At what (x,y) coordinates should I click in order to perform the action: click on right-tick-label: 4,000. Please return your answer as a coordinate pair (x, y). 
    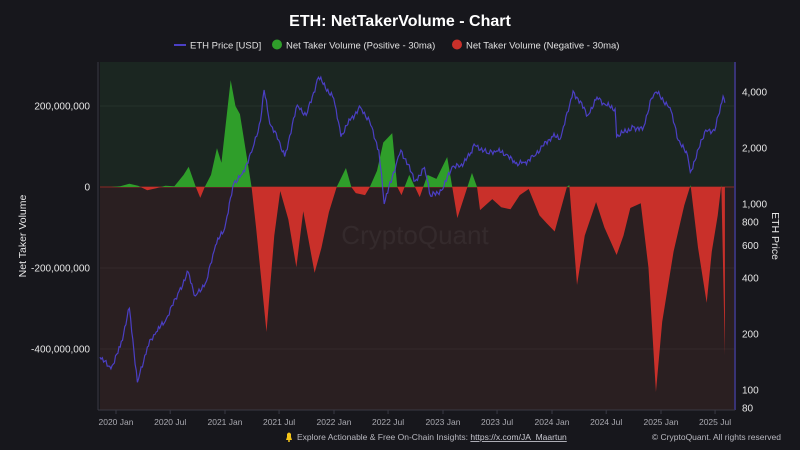
    Looking at the image, I should click on (754, 93).